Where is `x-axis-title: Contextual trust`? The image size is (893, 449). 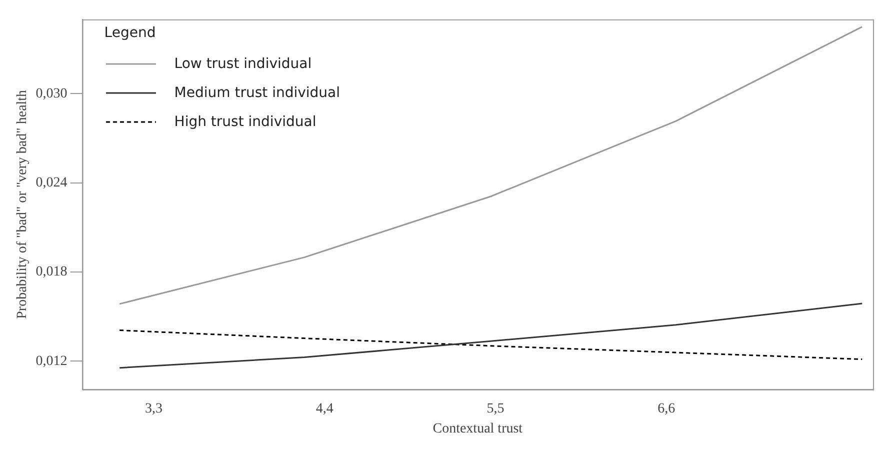
x-axis-title: Contextual trust is located at coordinates (477, 428).